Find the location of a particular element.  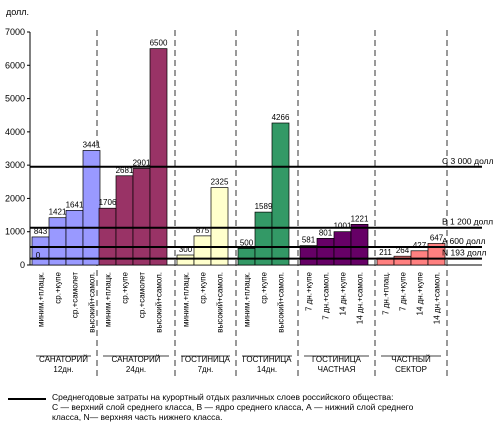

value-label: 300 is located at coordinates (186, 249).